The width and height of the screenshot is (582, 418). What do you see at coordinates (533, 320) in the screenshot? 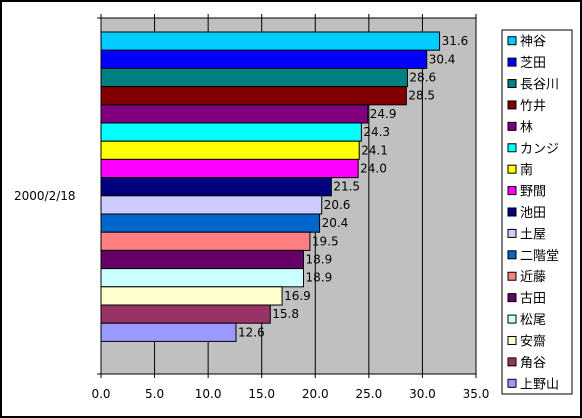
I see `legend-label: 松尾` at bounding box center [533, 320].